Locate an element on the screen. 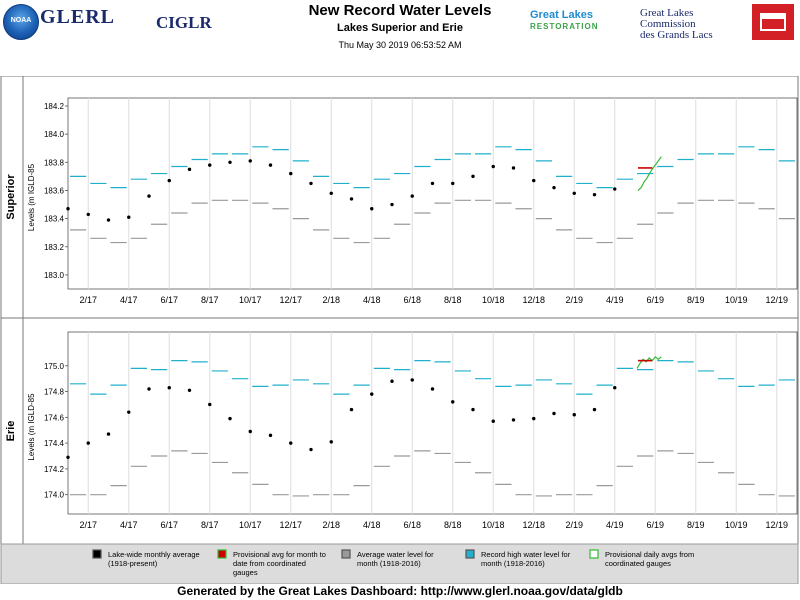  noaa-logo: NOAA is located at coordinates (21, 22).